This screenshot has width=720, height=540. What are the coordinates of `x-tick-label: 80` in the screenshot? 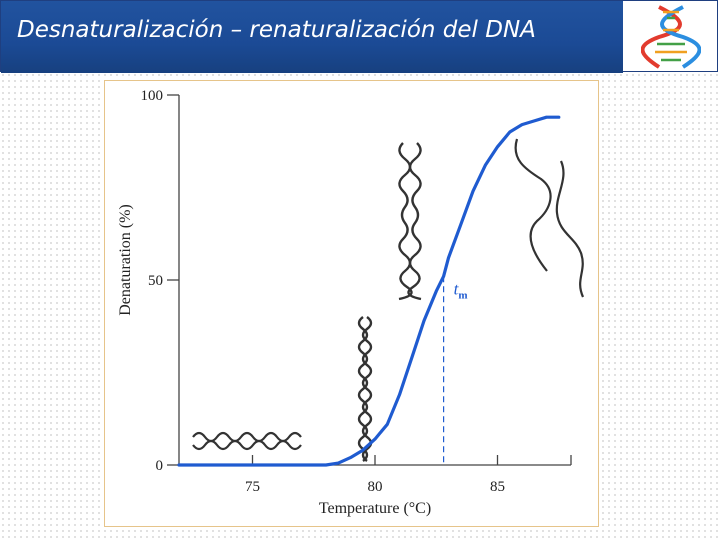 It's located at (375, 487).